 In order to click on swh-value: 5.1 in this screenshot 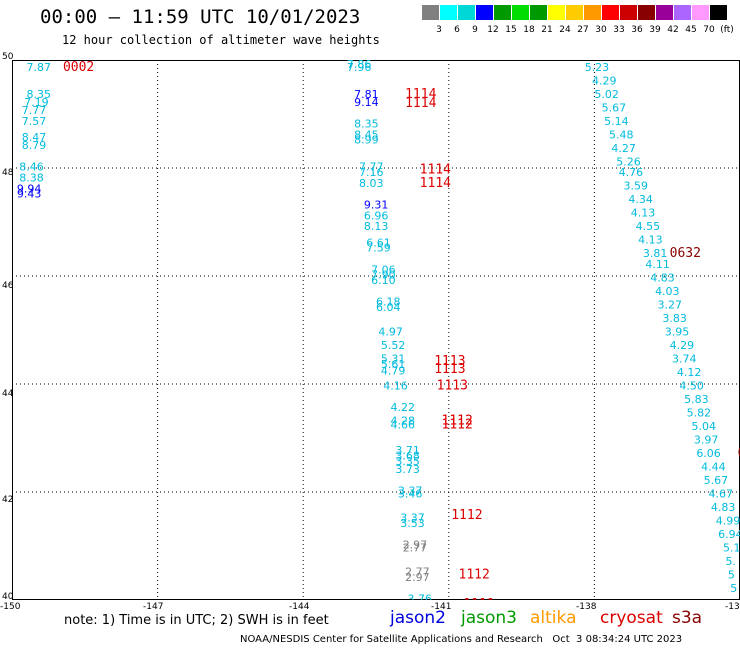, I will do `click(731, 547)`.